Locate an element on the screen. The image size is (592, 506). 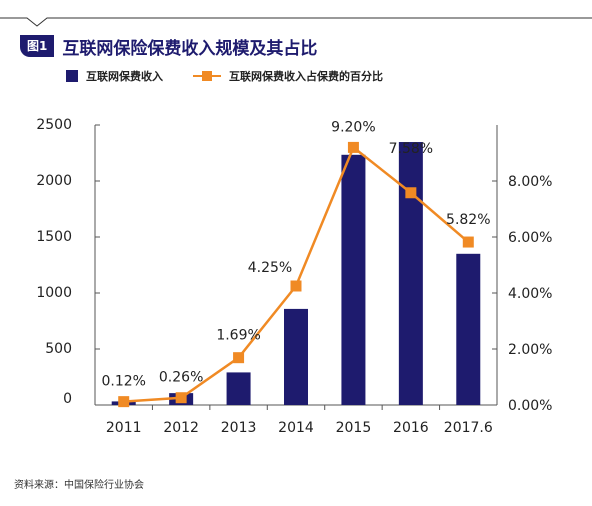
chart-title: 互联网保险保费收入规模及其占比 is located at coordinates (190, 48).